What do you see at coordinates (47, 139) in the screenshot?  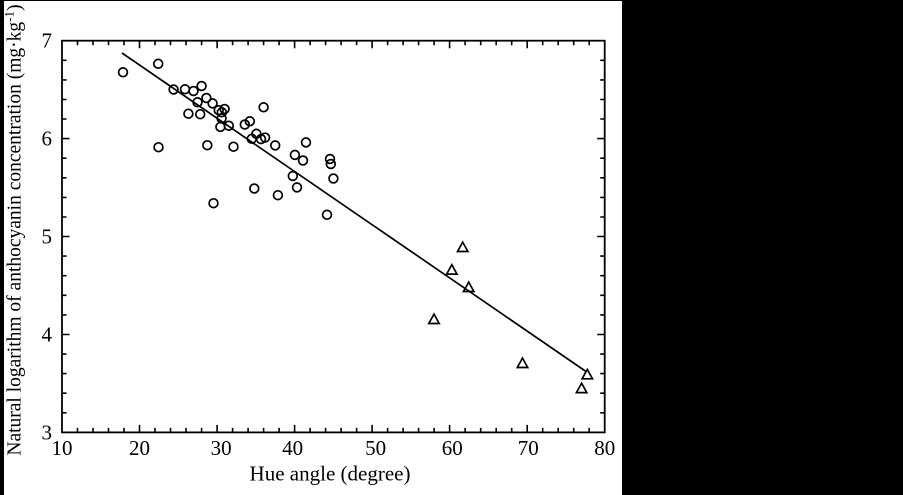 I see `svg-text: 6` at bounding box center [47, 139].